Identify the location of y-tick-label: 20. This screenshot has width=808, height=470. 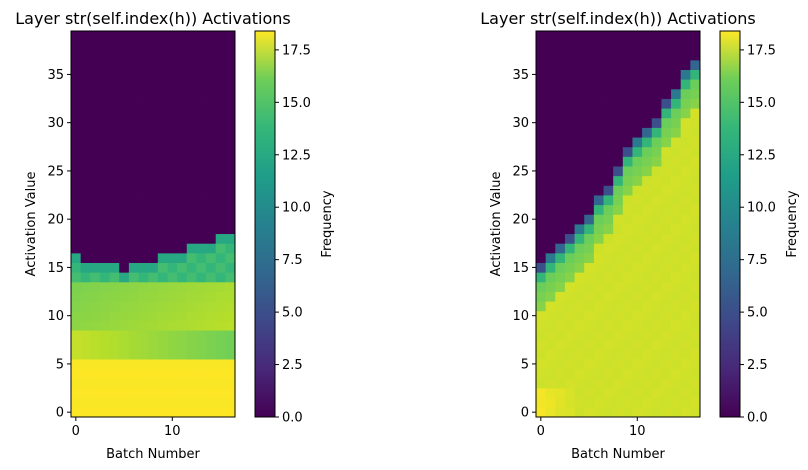
(520, 220).